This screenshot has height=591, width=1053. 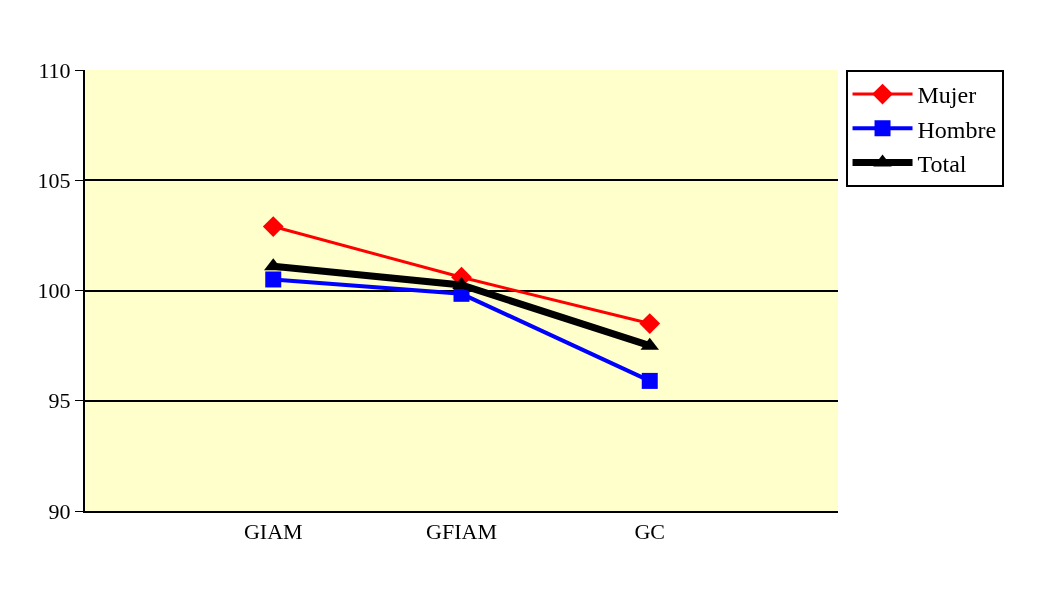 I want to click on y-tick-label: 90, so click(x=59, y=511).